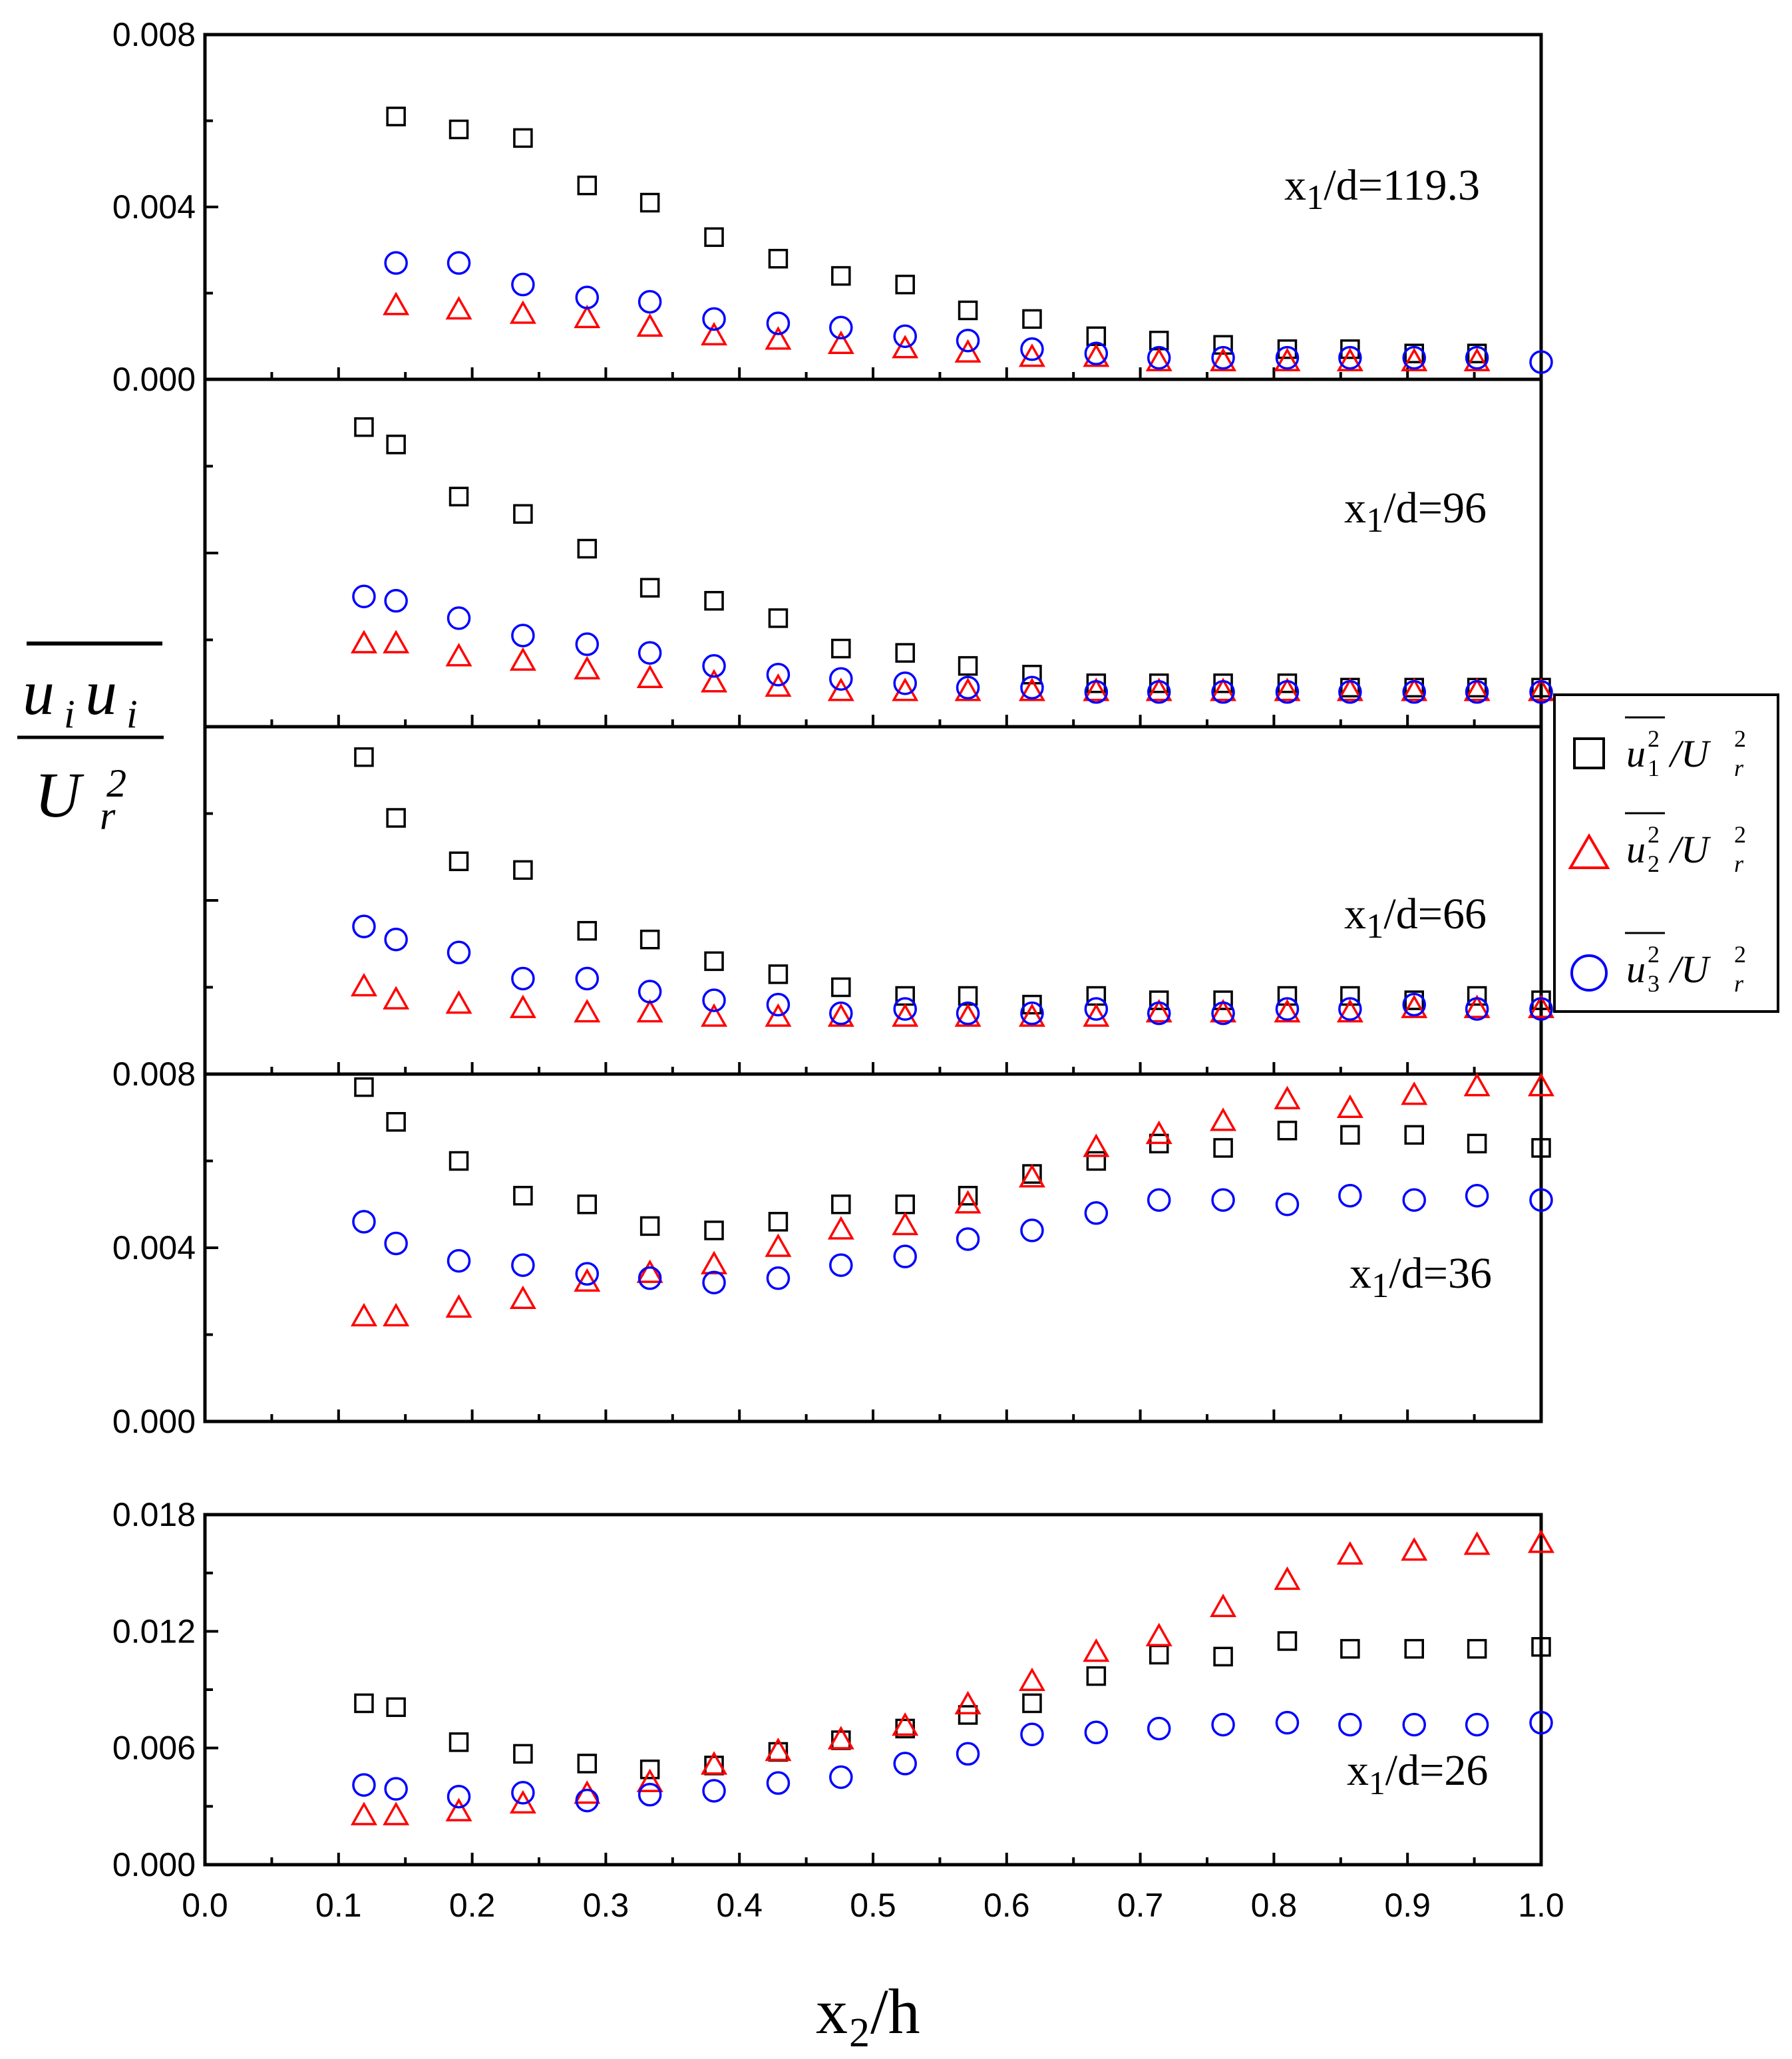 The height and width of the screenshot is (2059, 1792). Describe the element at coordinates (832, 2011) in the screenshot. I see `x-title-x: x` at that location.